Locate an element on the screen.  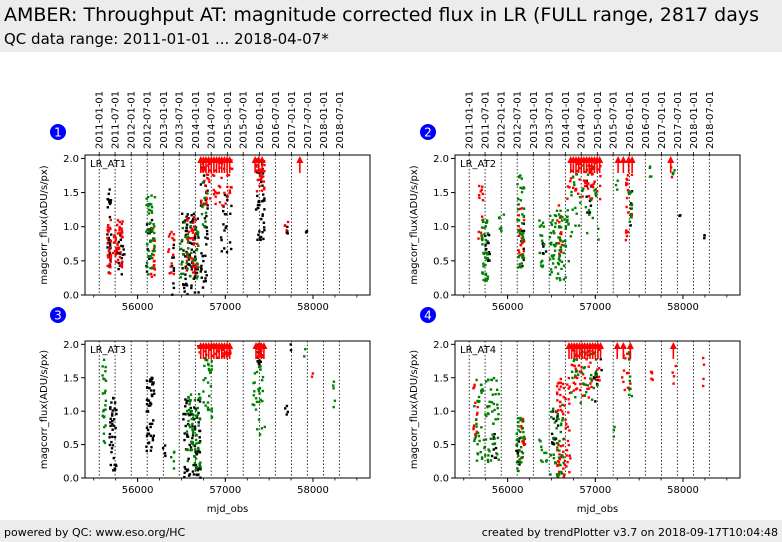
x-tick-label: 56000 is located at coordinates (138, 307).